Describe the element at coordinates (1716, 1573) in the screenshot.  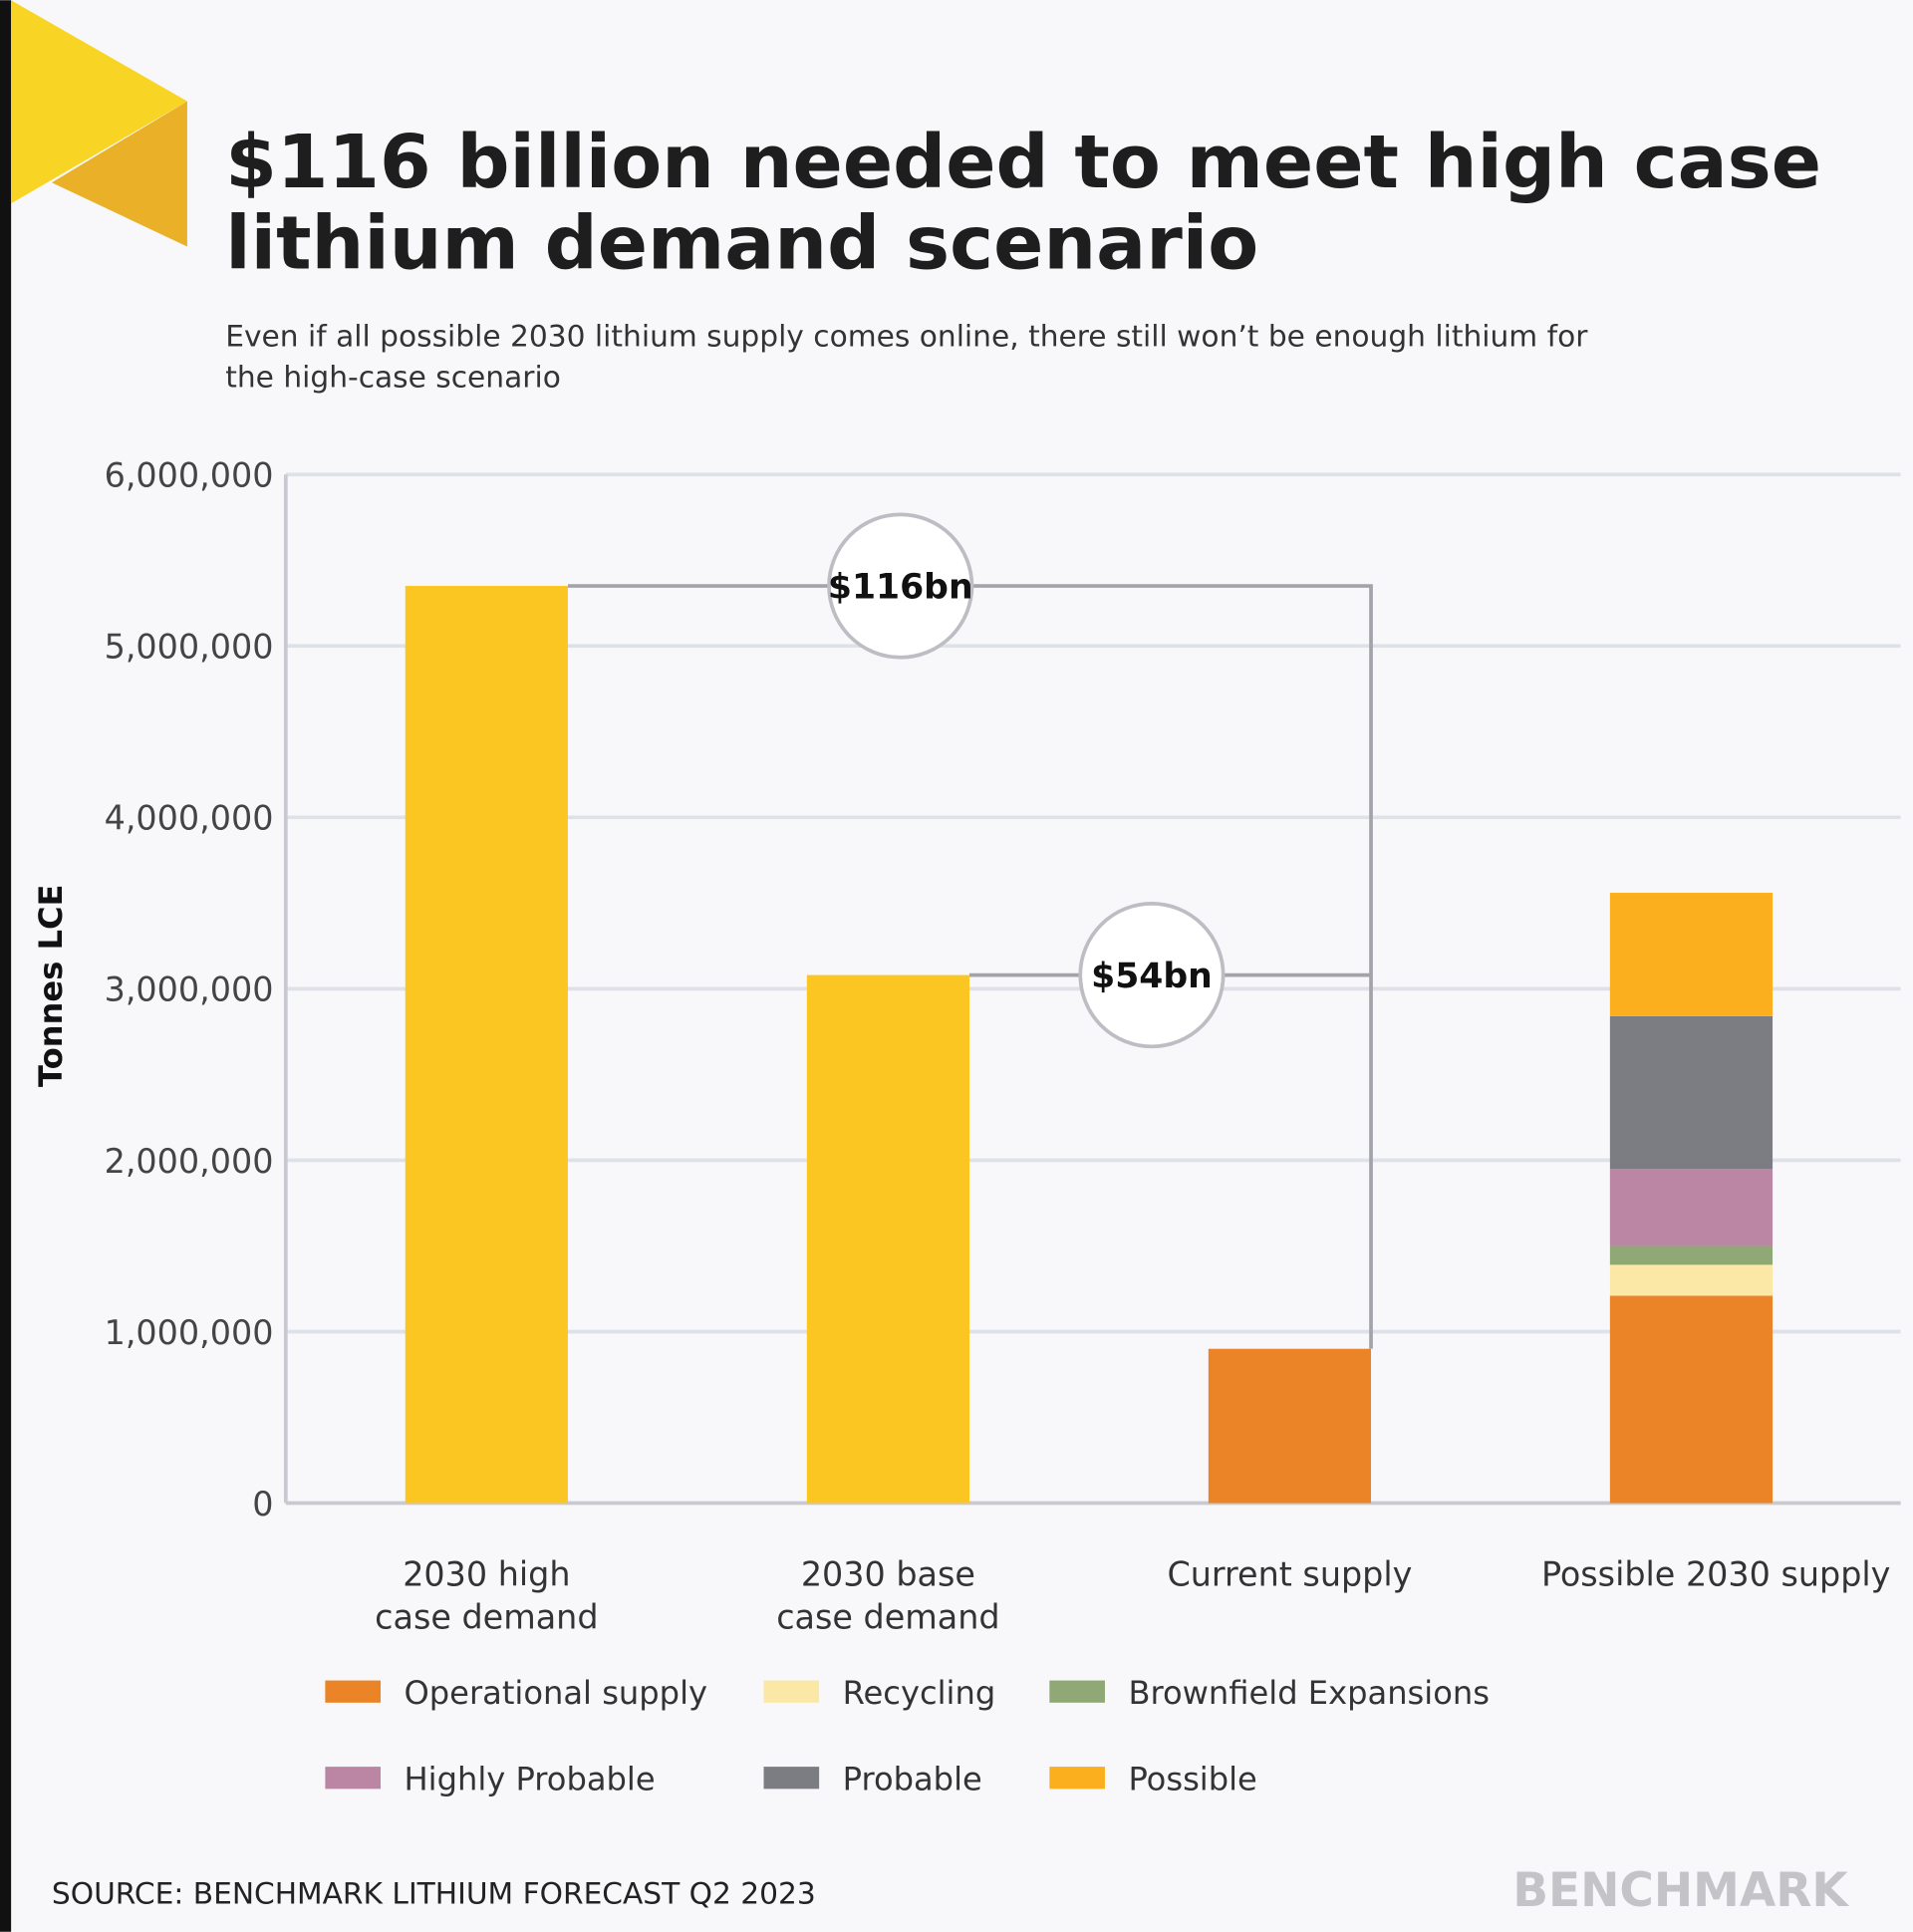
I see `x-tick-label: Possible 2030 supply` at that location.